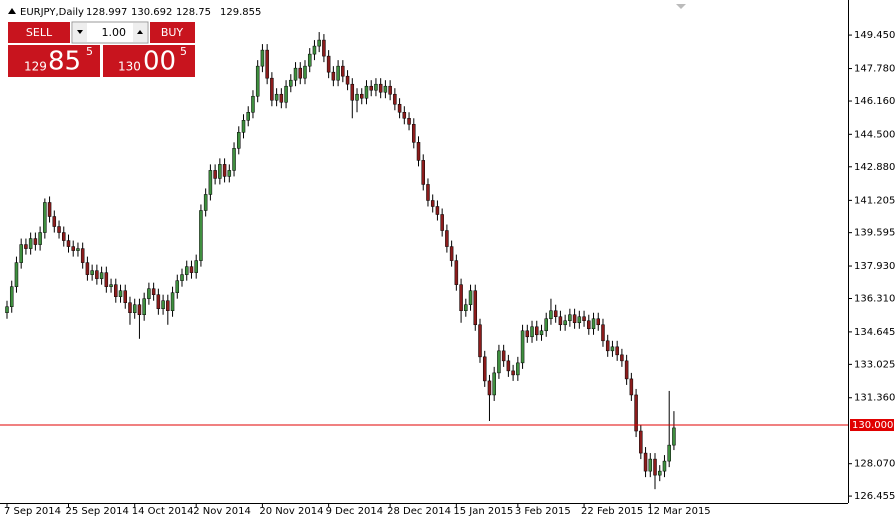 This screenshot has height=524, width=896. What do you see at coordinates (96, 511) in the screenshot?
I see `x-tick-label: 25 Sep 2014` at bounding box center [96, 511].